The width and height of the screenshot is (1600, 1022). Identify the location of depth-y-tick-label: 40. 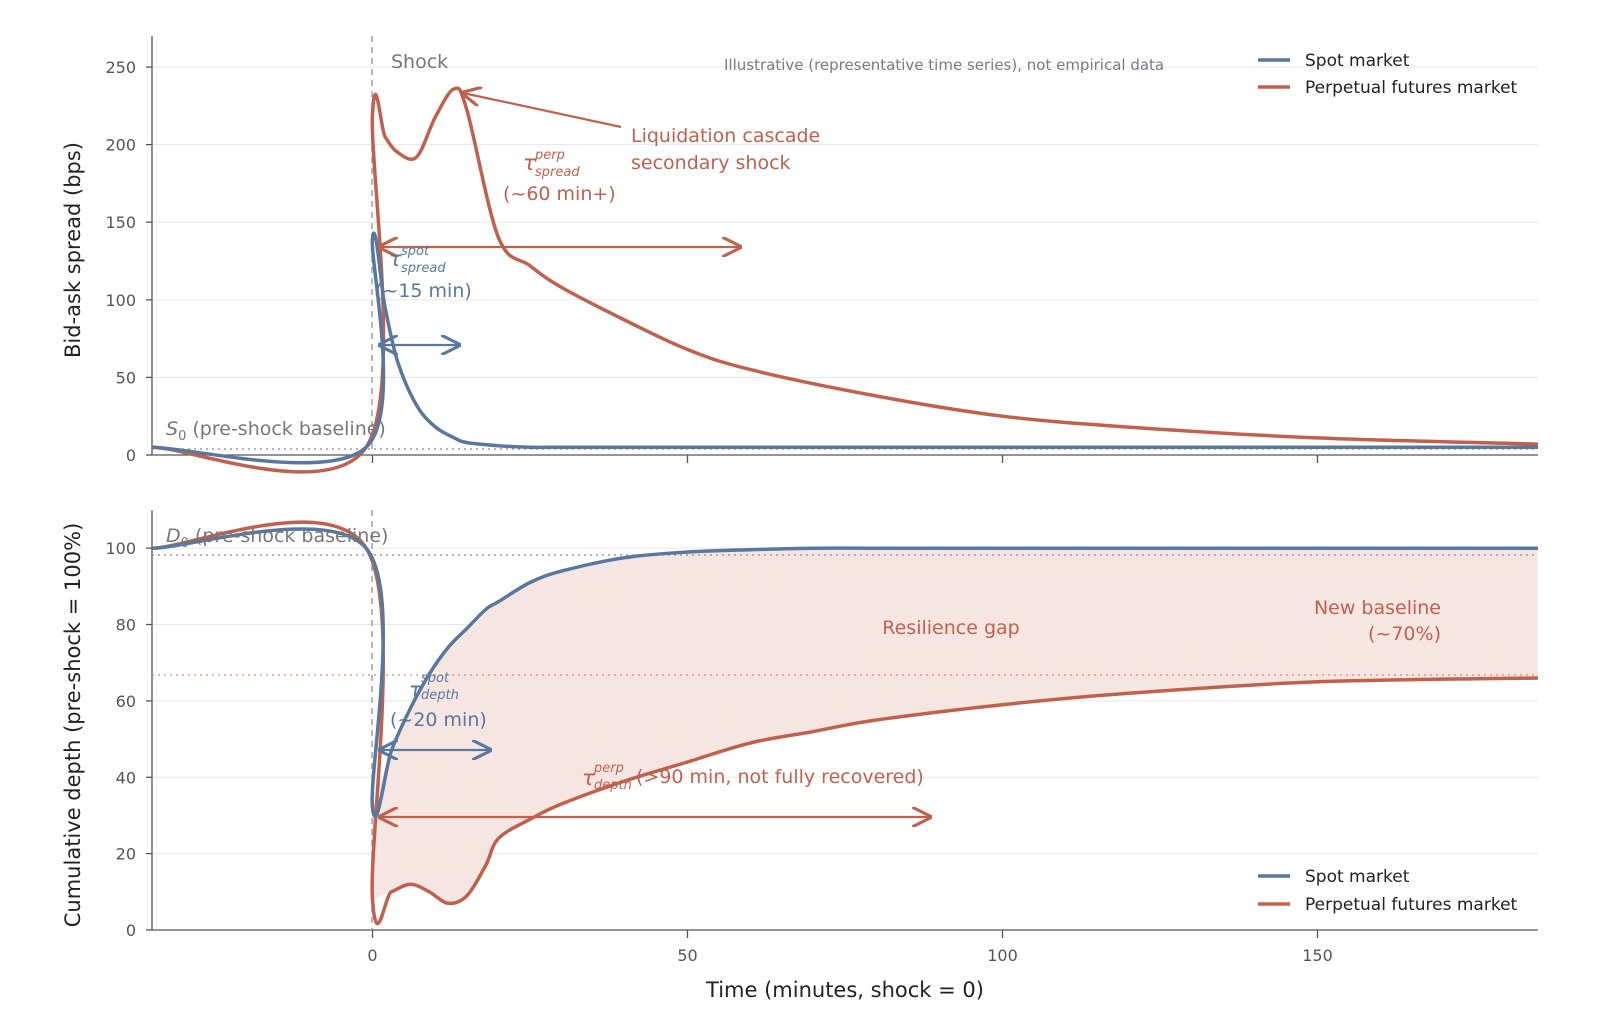
(126, 777).